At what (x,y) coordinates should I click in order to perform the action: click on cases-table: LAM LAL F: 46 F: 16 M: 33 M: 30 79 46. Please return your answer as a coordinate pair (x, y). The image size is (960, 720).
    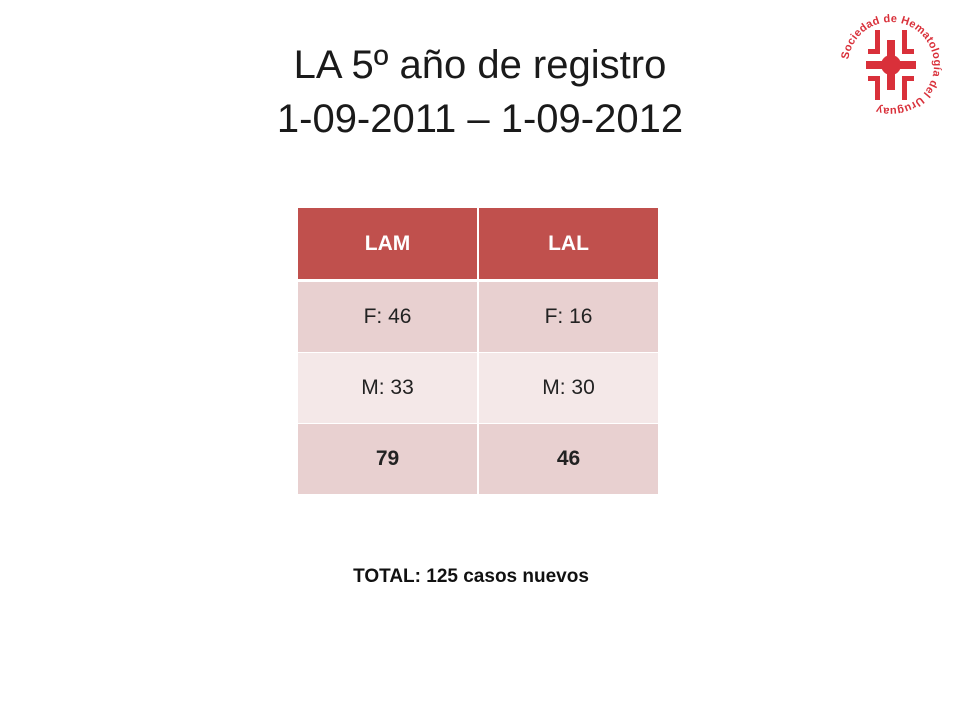
    Looking at the image, I should click on (478, 351).